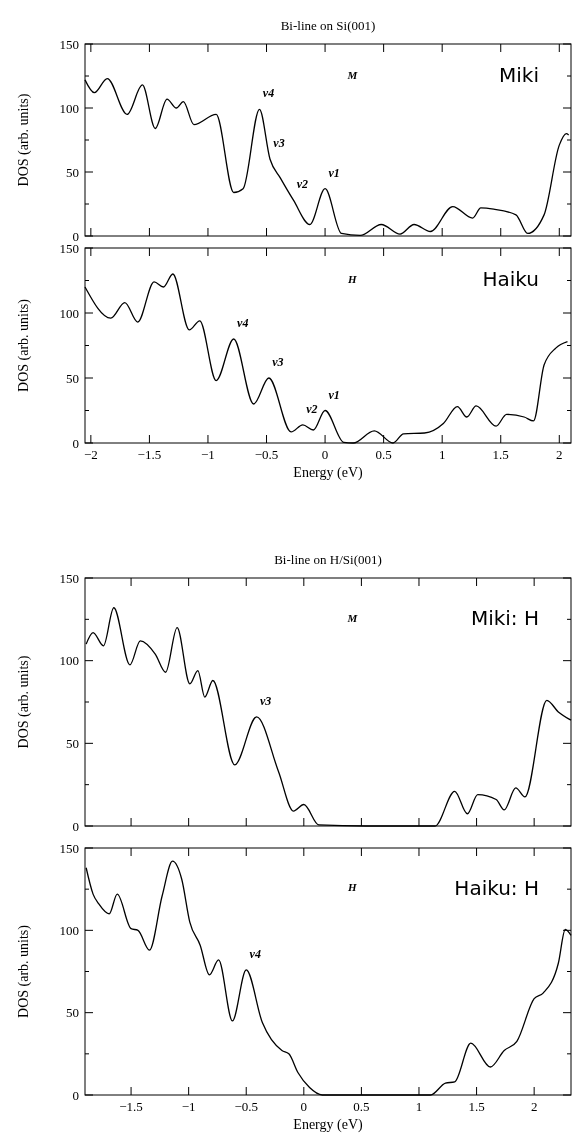 The width and height of the screenshot is (573, 1139). I want to click on annotation: Haiku: H, so click(496, 887).